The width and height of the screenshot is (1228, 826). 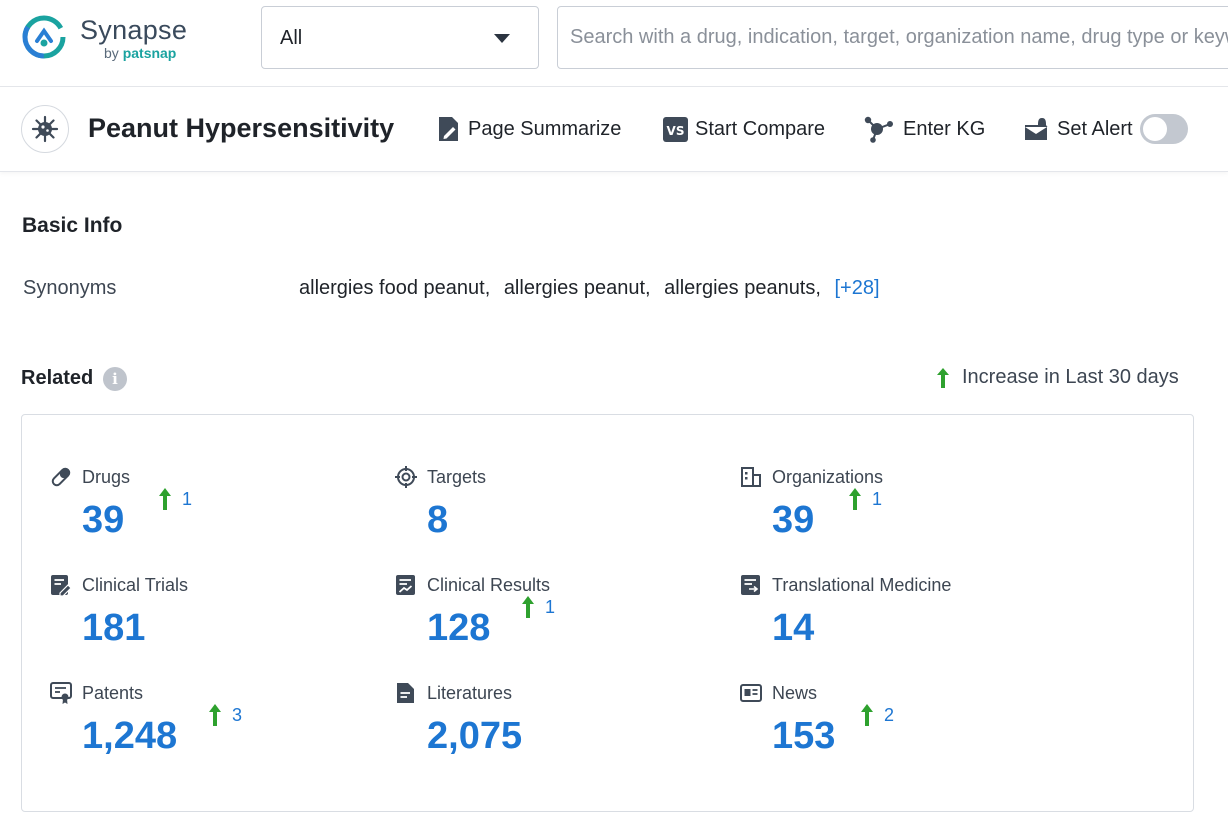 What do you see at coordinates (44, 37) in the screenshot?
I see `synapse-logo-icon` at bounding box center [44, 37].